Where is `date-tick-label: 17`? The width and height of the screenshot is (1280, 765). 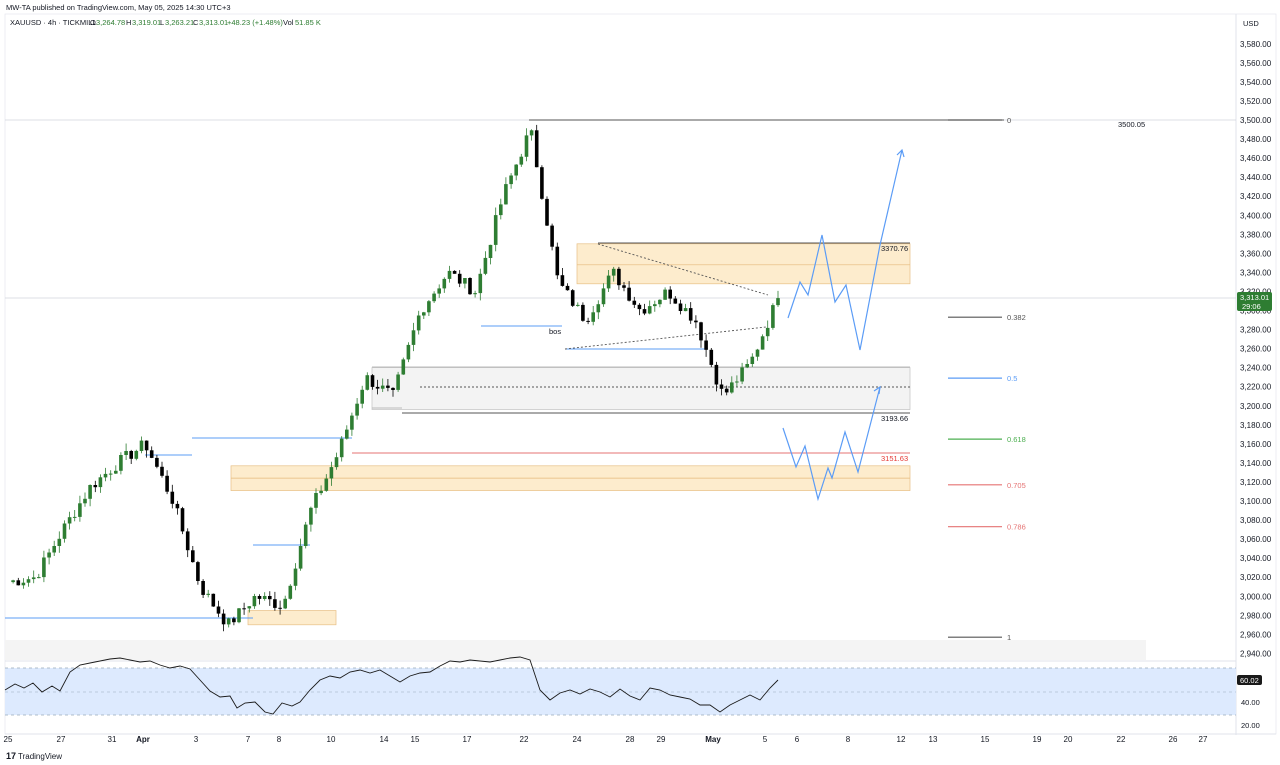 date-tick-label: 17 is located at coordinates (467, 739).